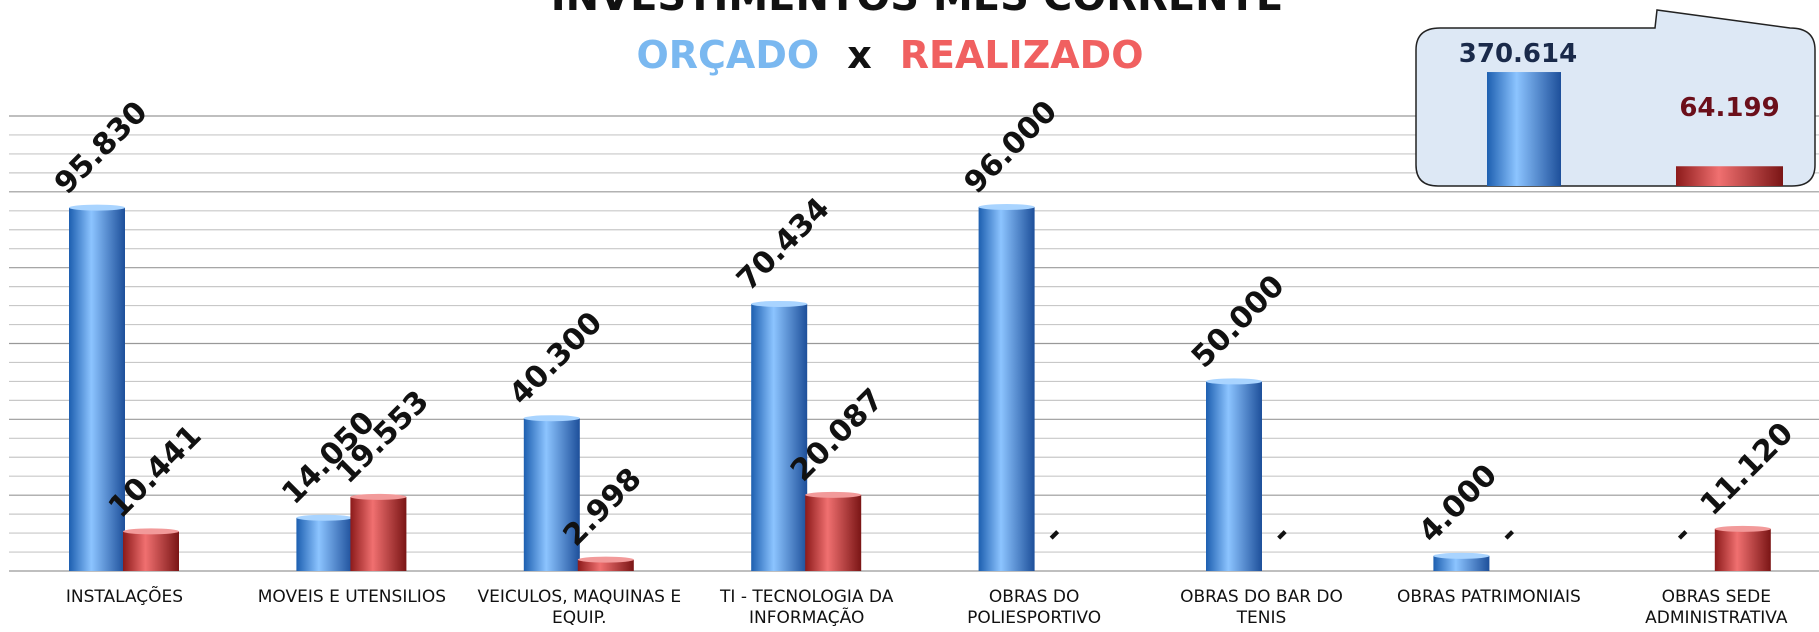  I want to click on data-label: 70.434, so click(783, 244).